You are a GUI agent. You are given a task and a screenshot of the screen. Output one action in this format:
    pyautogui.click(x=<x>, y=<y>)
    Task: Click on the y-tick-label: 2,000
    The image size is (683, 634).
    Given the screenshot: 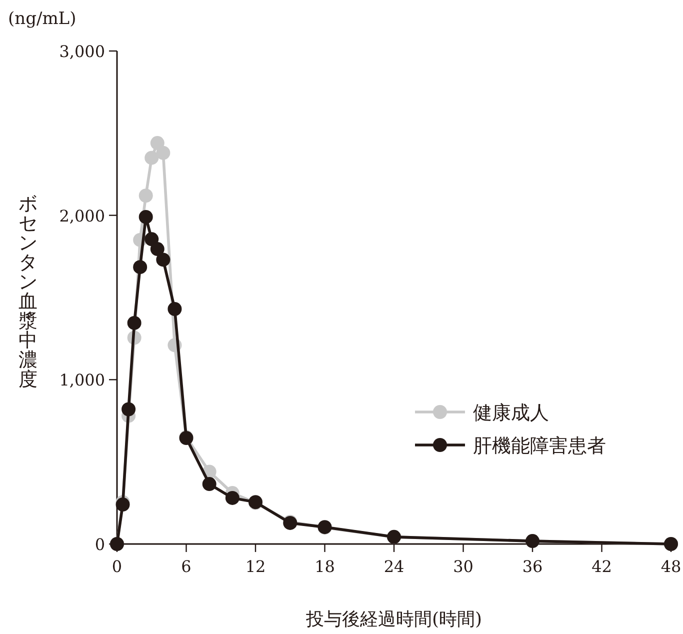 What is the action you would take?
    pyautogui.click(x=82, y=216)
    